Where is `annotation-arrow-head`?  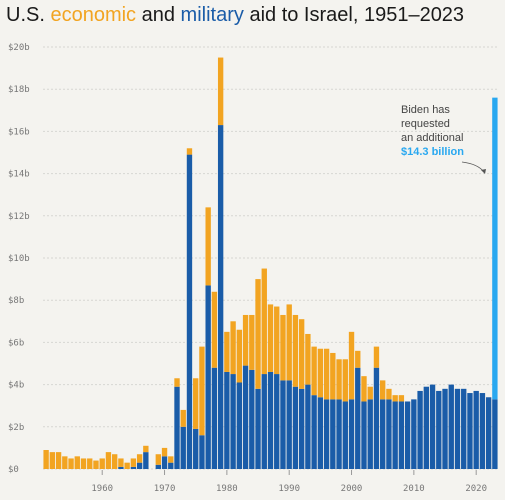
annotation-arrow-head is located at coordinates (483, 171).